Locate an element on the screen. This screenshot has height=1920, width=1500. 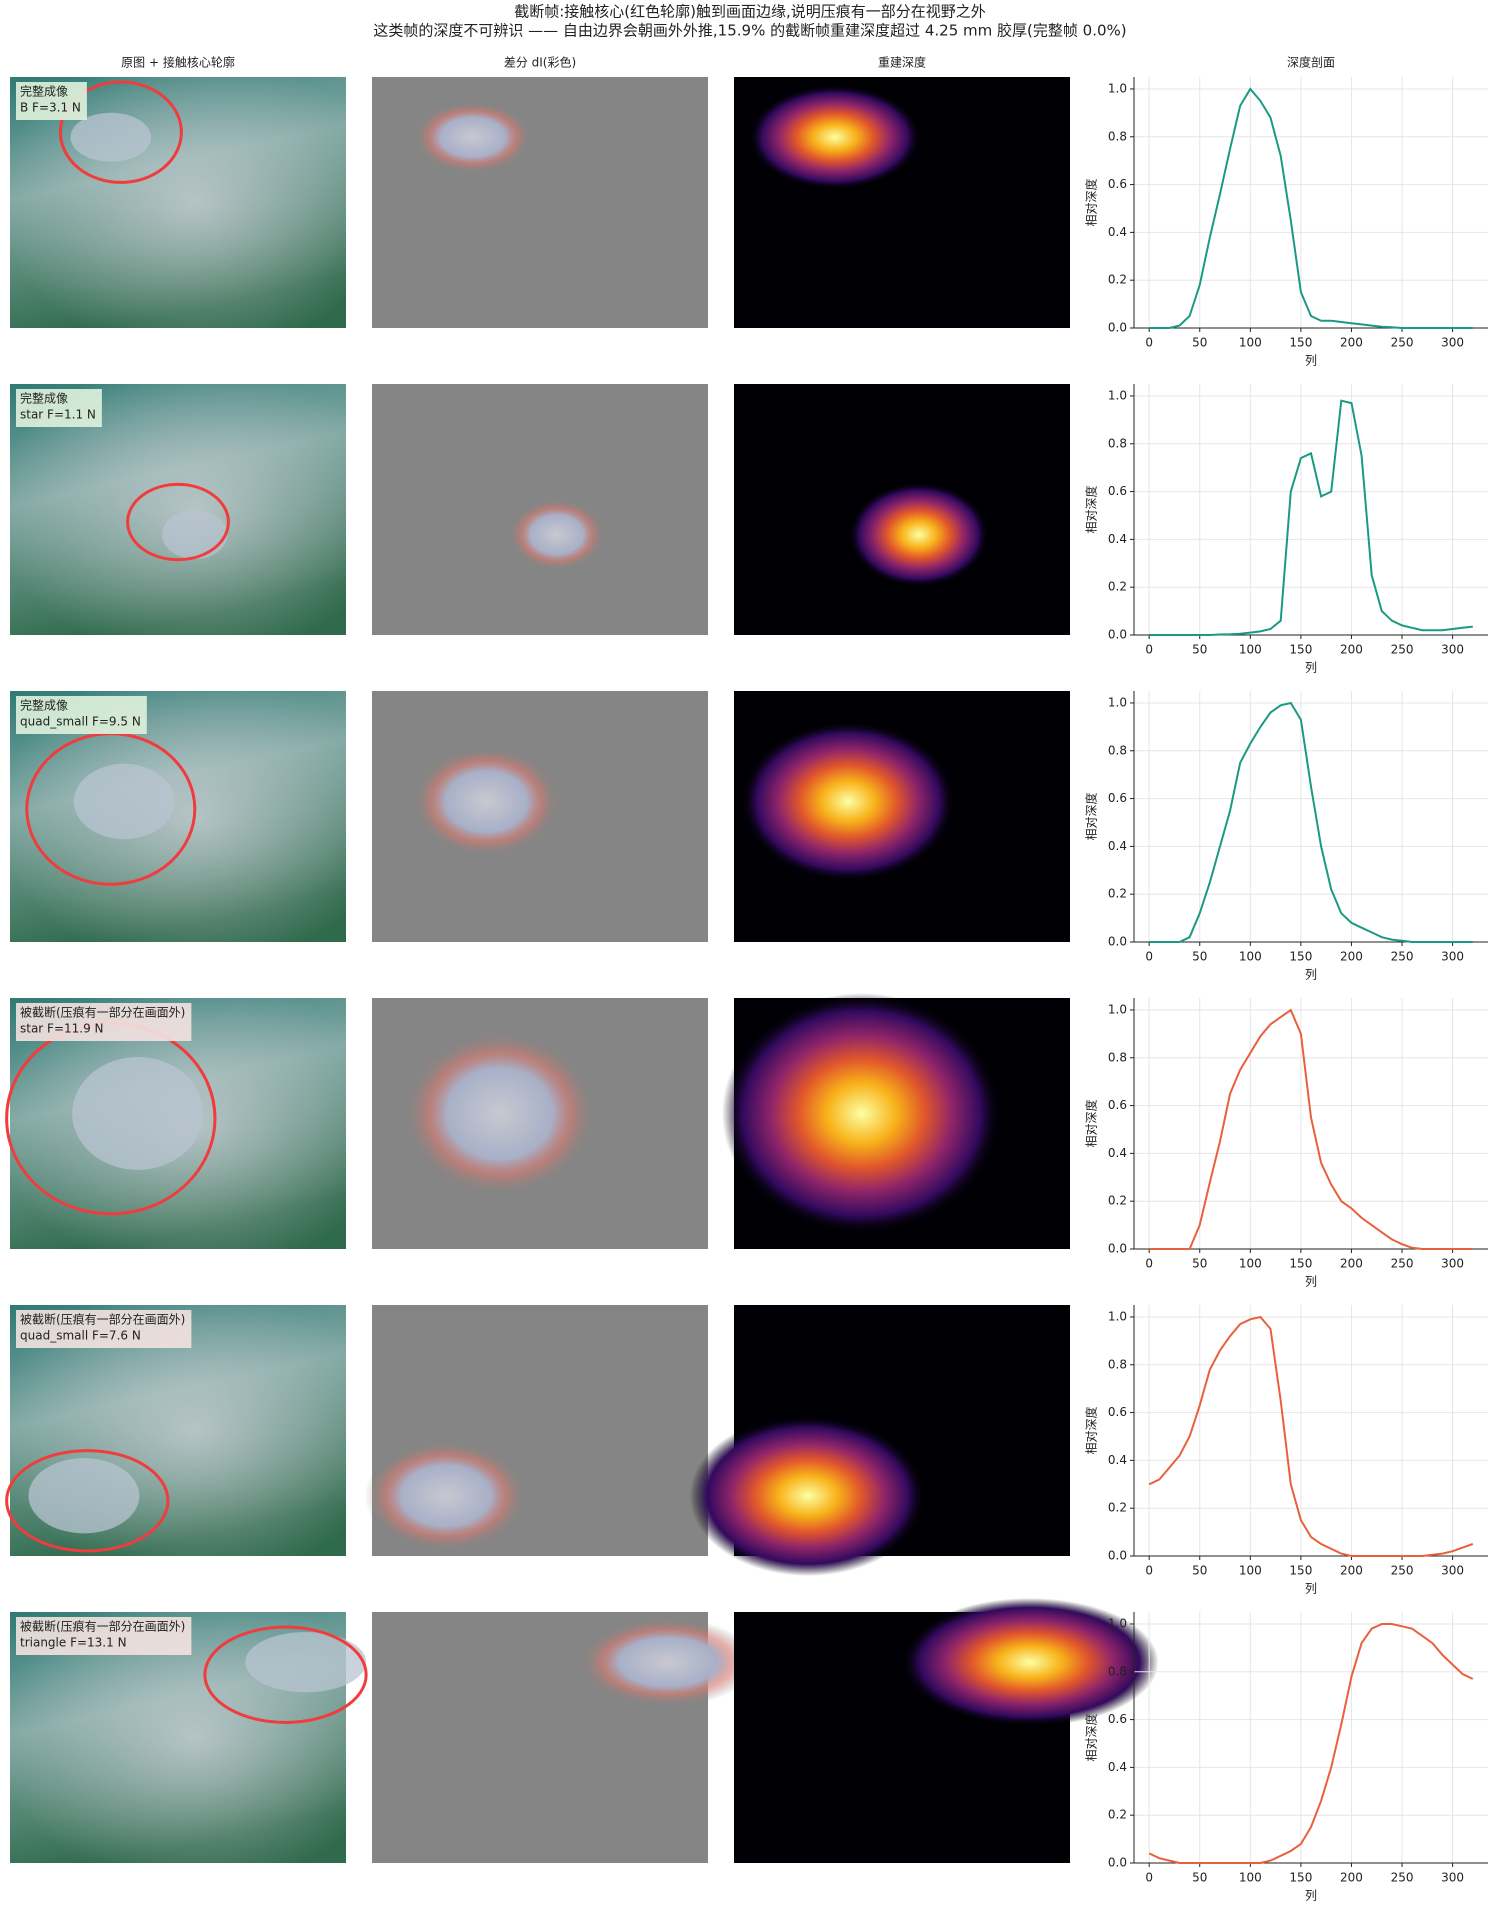
y-tick-label: 0.8 is located at coordinates (1117, 136).